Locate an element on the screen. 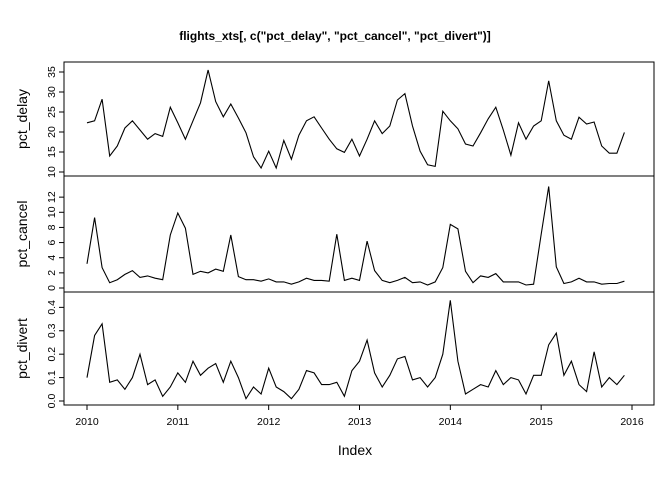  y-tick-label: 0.0 is located at coordinates (52, 401).